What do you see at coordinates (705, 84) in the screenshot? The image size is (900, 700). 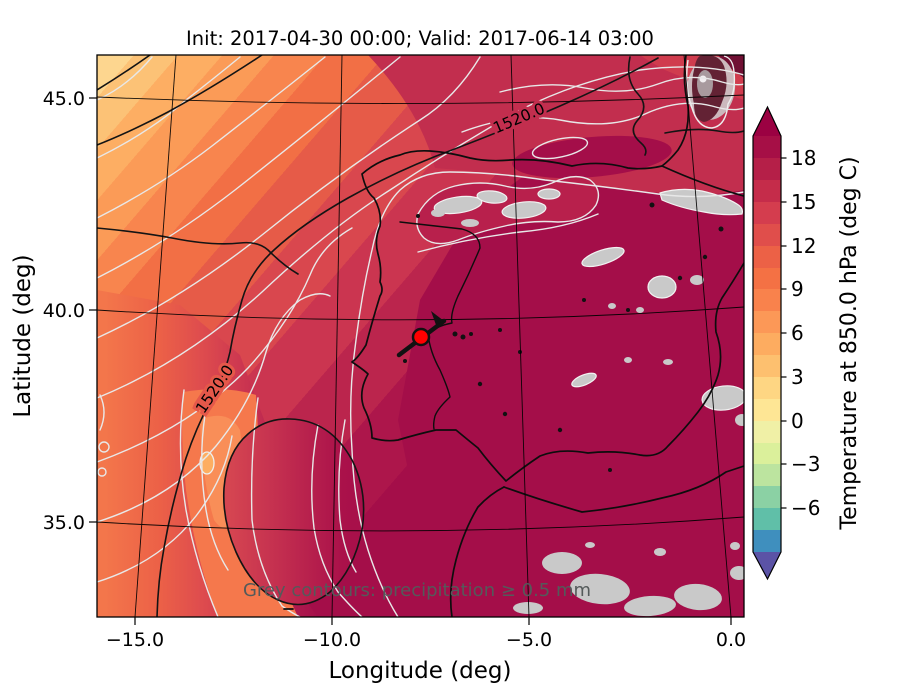 I see `precip-blob-inner` at bounding box center [705, 84].